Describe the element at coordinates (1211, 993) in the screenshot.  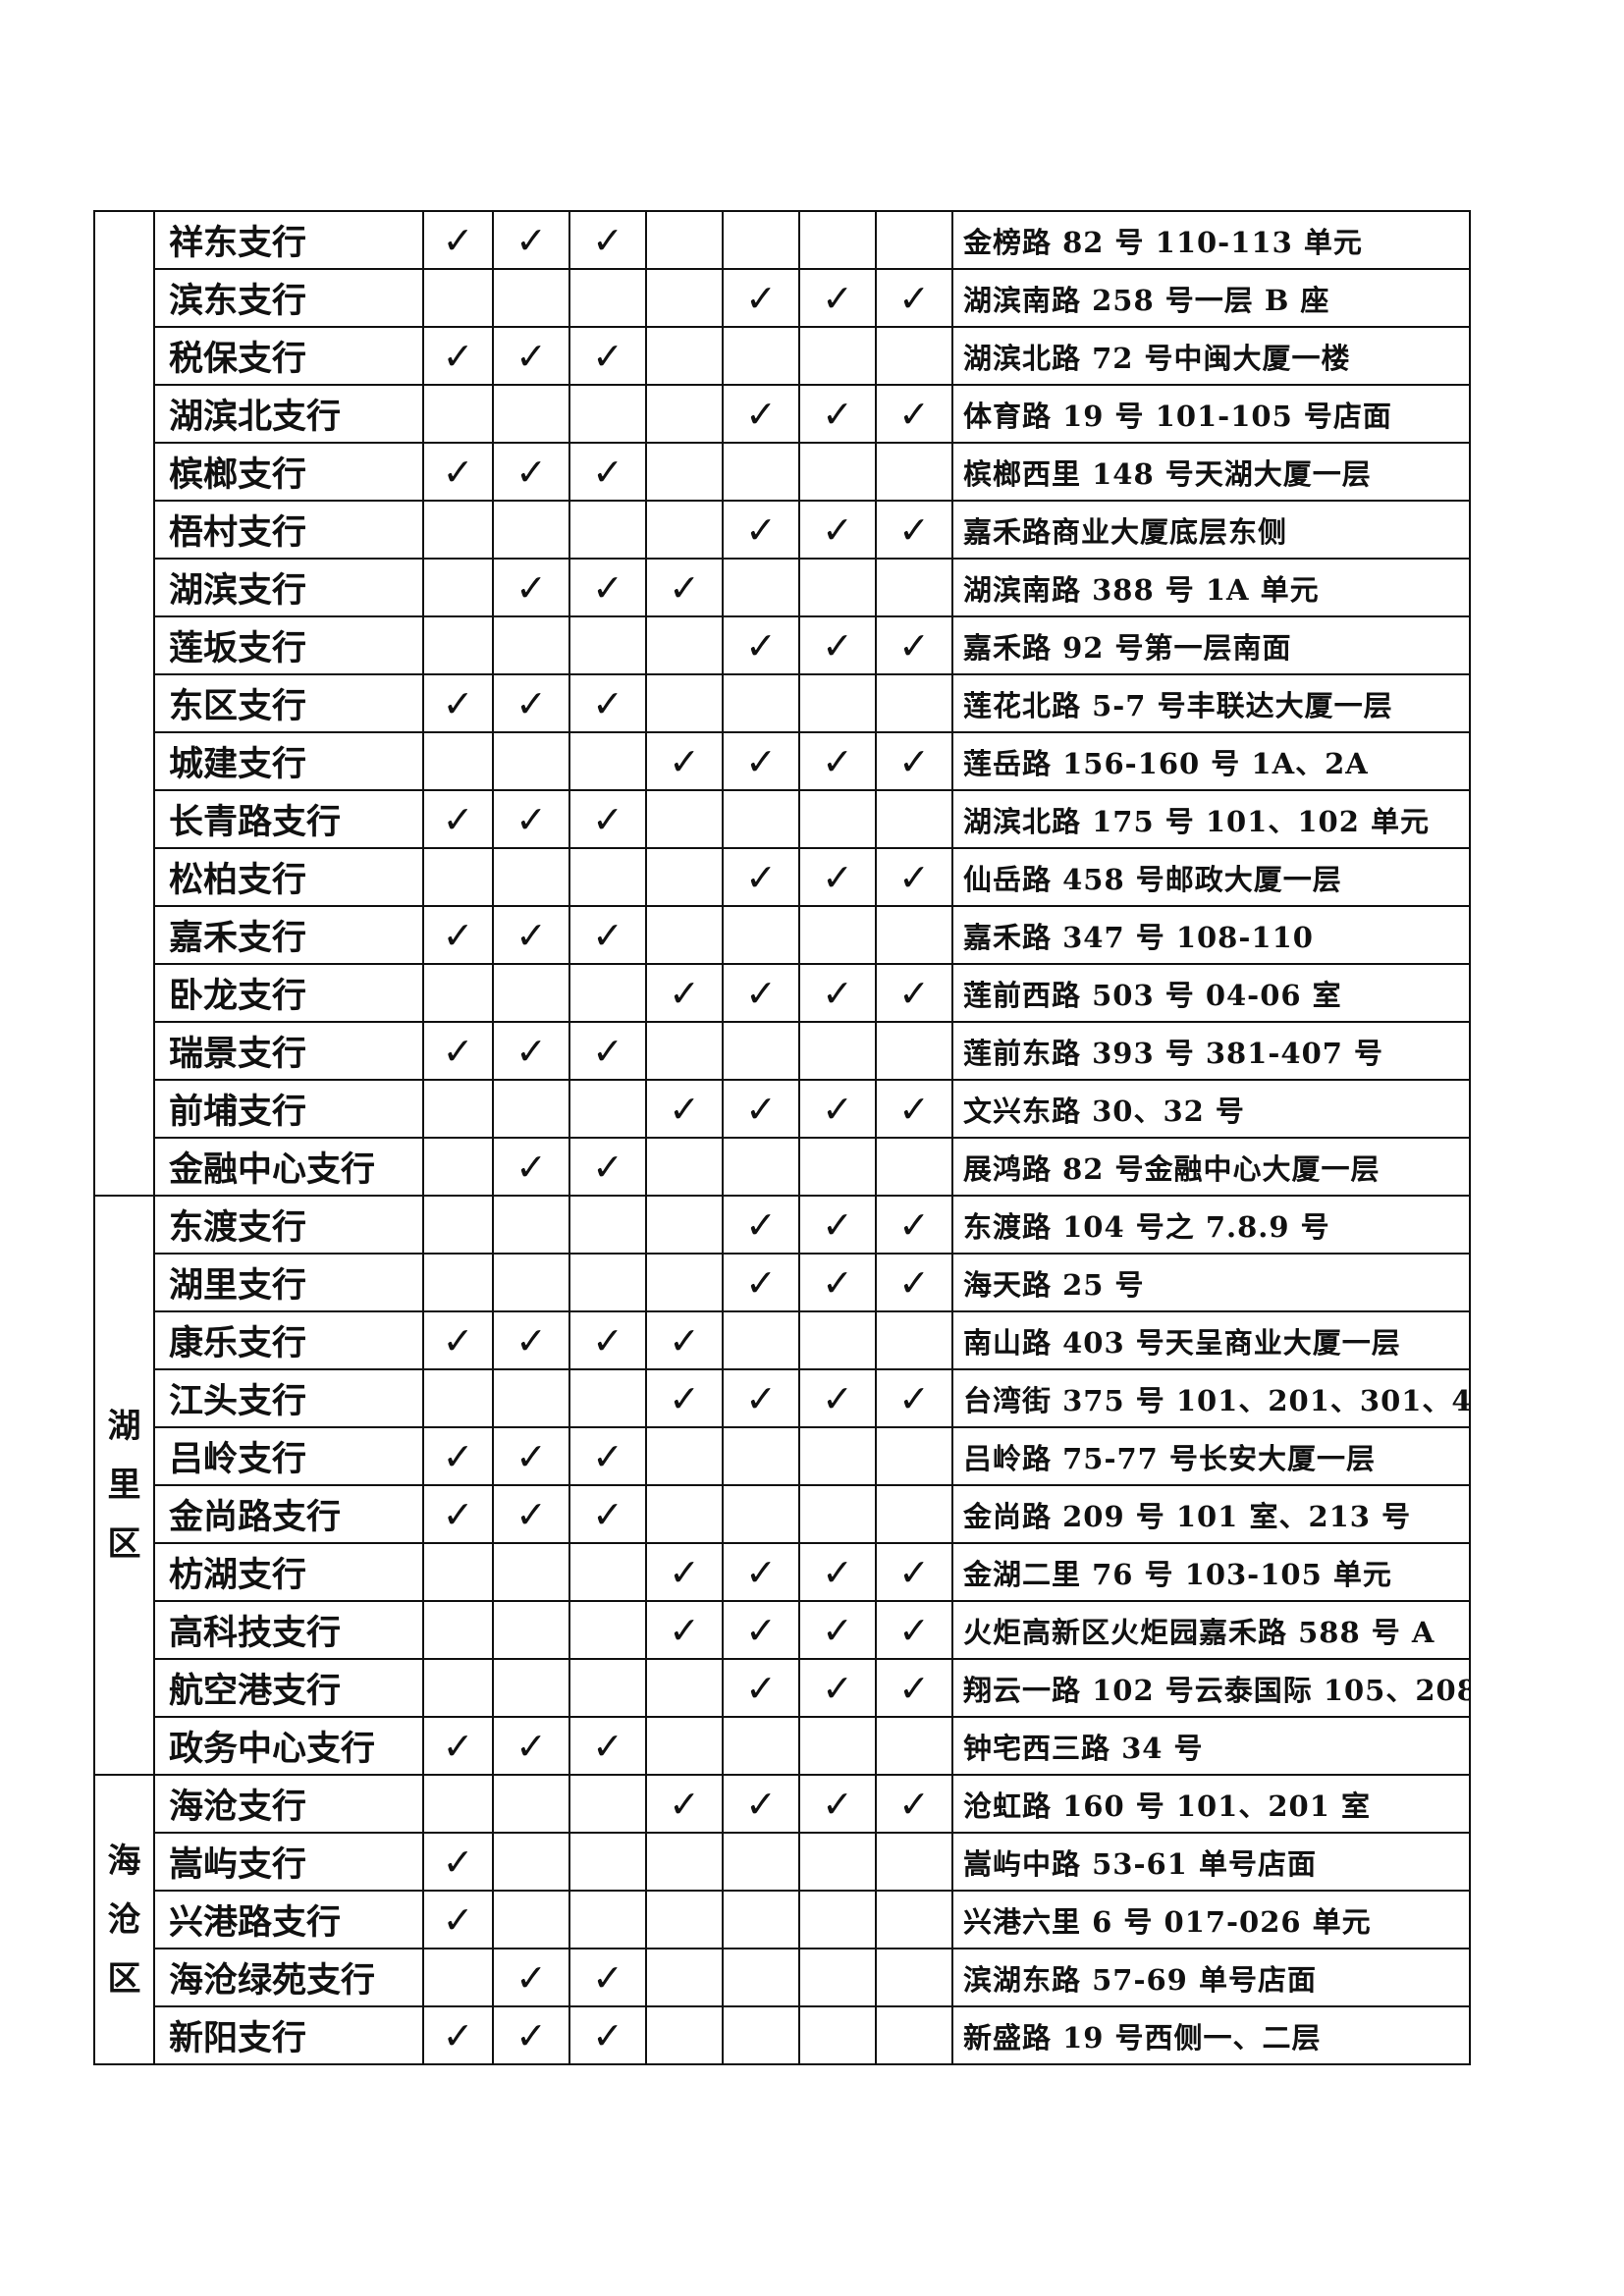
I see `branch-address: 莲前西路 503 号 04-06 室` at that location.